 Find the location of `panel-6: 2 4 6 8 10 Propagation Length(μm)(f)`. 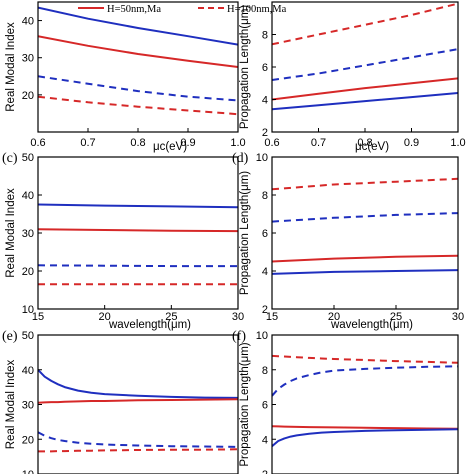

panel-6: 2 4 6 8 10 Propagation Length(μm)(f) is located at coordinates (345, 401).